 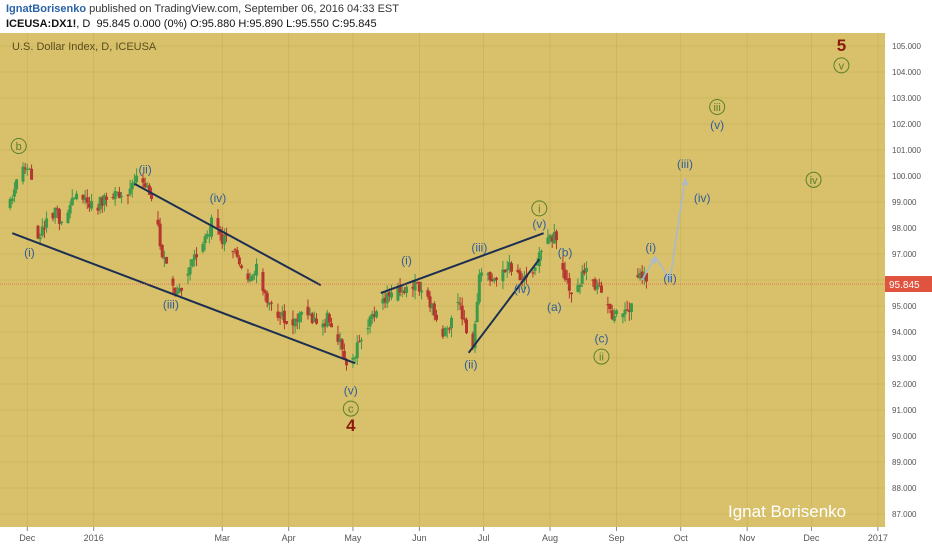 What do you see at coordinates (904, 488) in the screenshot?
I see `price-tick-label: 88.000` at bounding box center [904, 488].